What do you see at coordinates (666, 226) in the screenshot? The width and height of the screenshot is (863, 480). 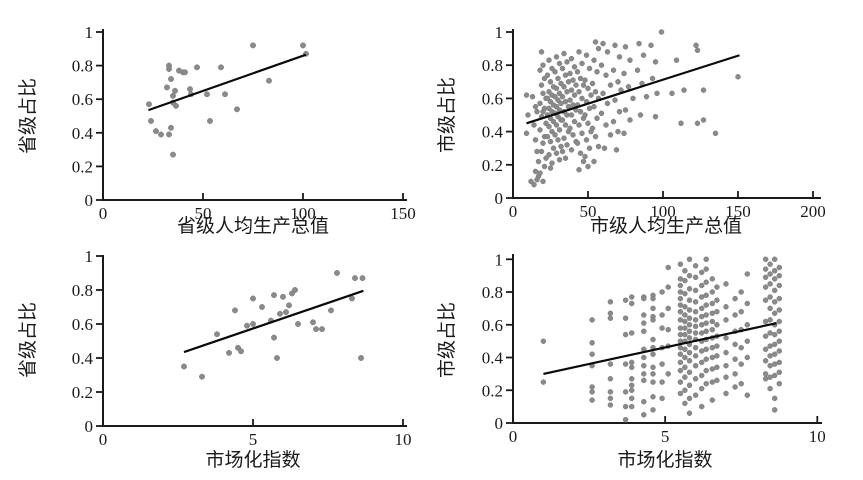 I see `x-axis-label: 市级人均生产总值` at bounding box center [666, 226].